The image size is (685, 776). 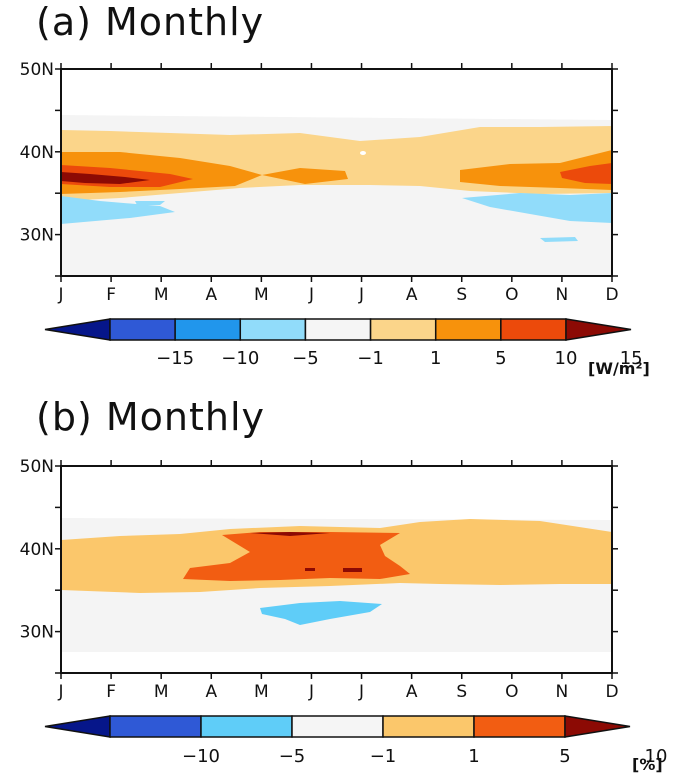 I want to click on panel-a-level-neg-1-5-small, so click(x=150, y=203).